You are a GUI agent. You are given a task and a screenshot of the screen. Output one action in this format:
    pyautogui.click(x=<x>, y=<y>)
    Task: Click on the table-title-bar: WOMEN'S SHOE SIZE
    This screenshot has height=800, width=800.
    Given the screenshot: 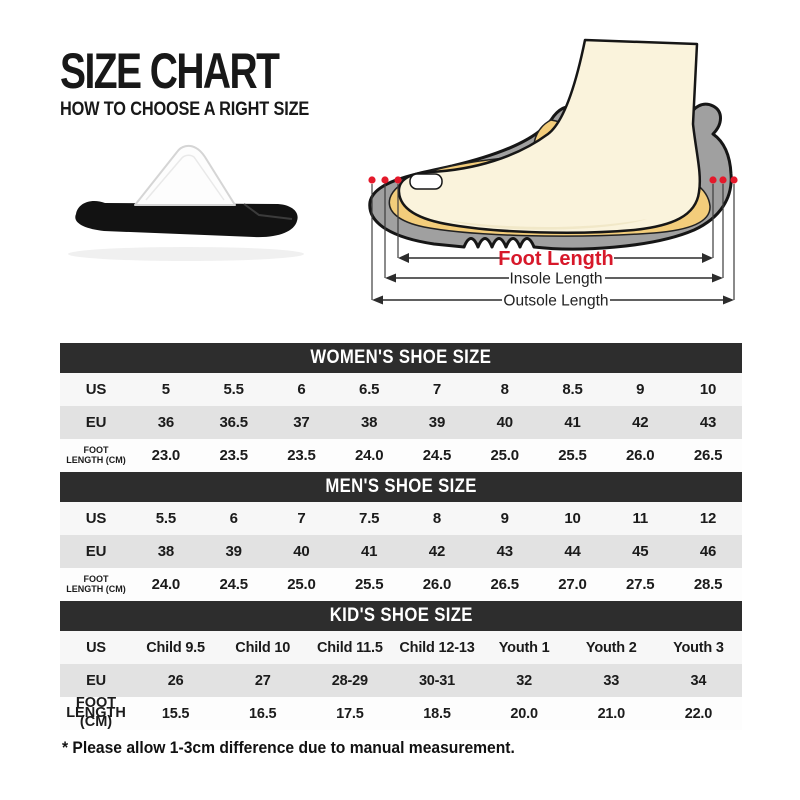 What is the action you would take?
    pyautogui.click(x=401, y=358)
    